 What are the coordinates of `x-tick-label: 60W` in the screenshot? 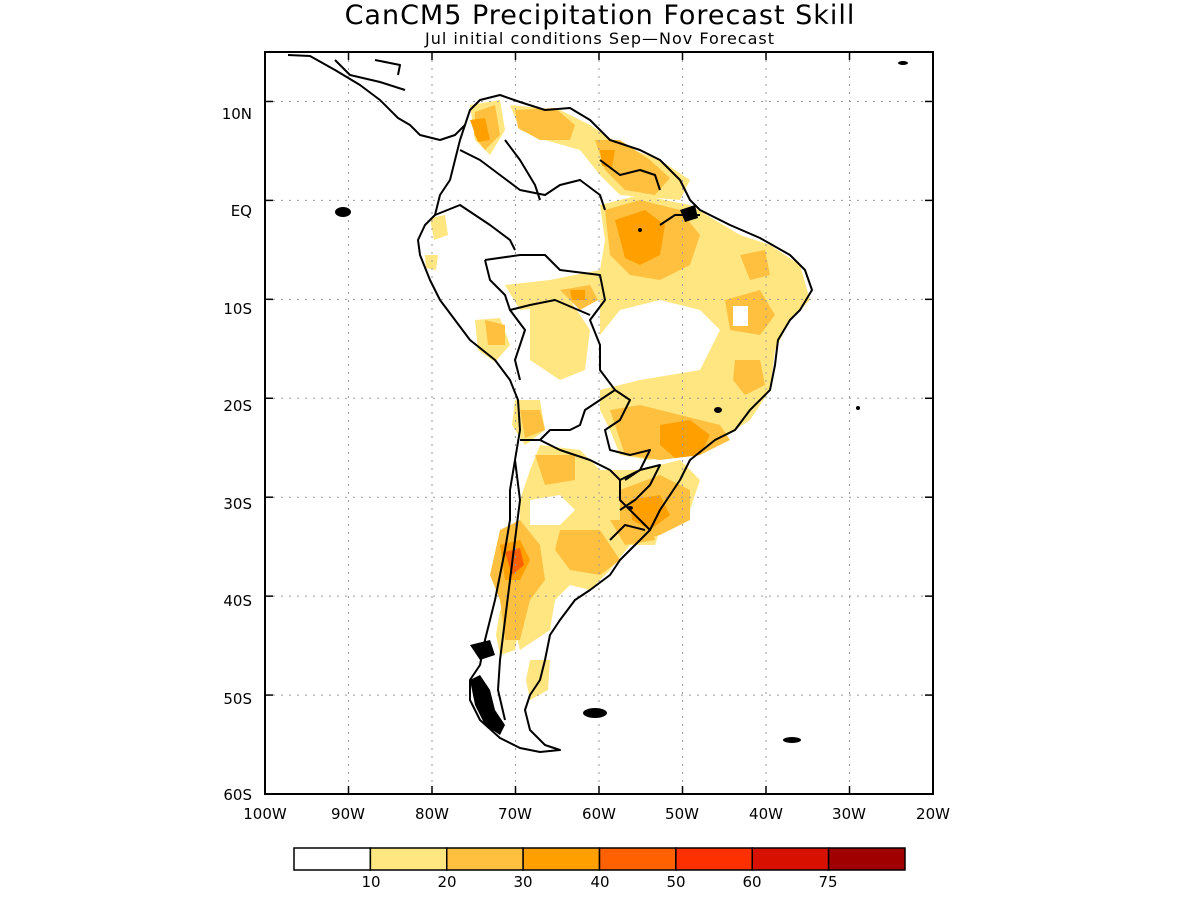 It's located at (599, 814).